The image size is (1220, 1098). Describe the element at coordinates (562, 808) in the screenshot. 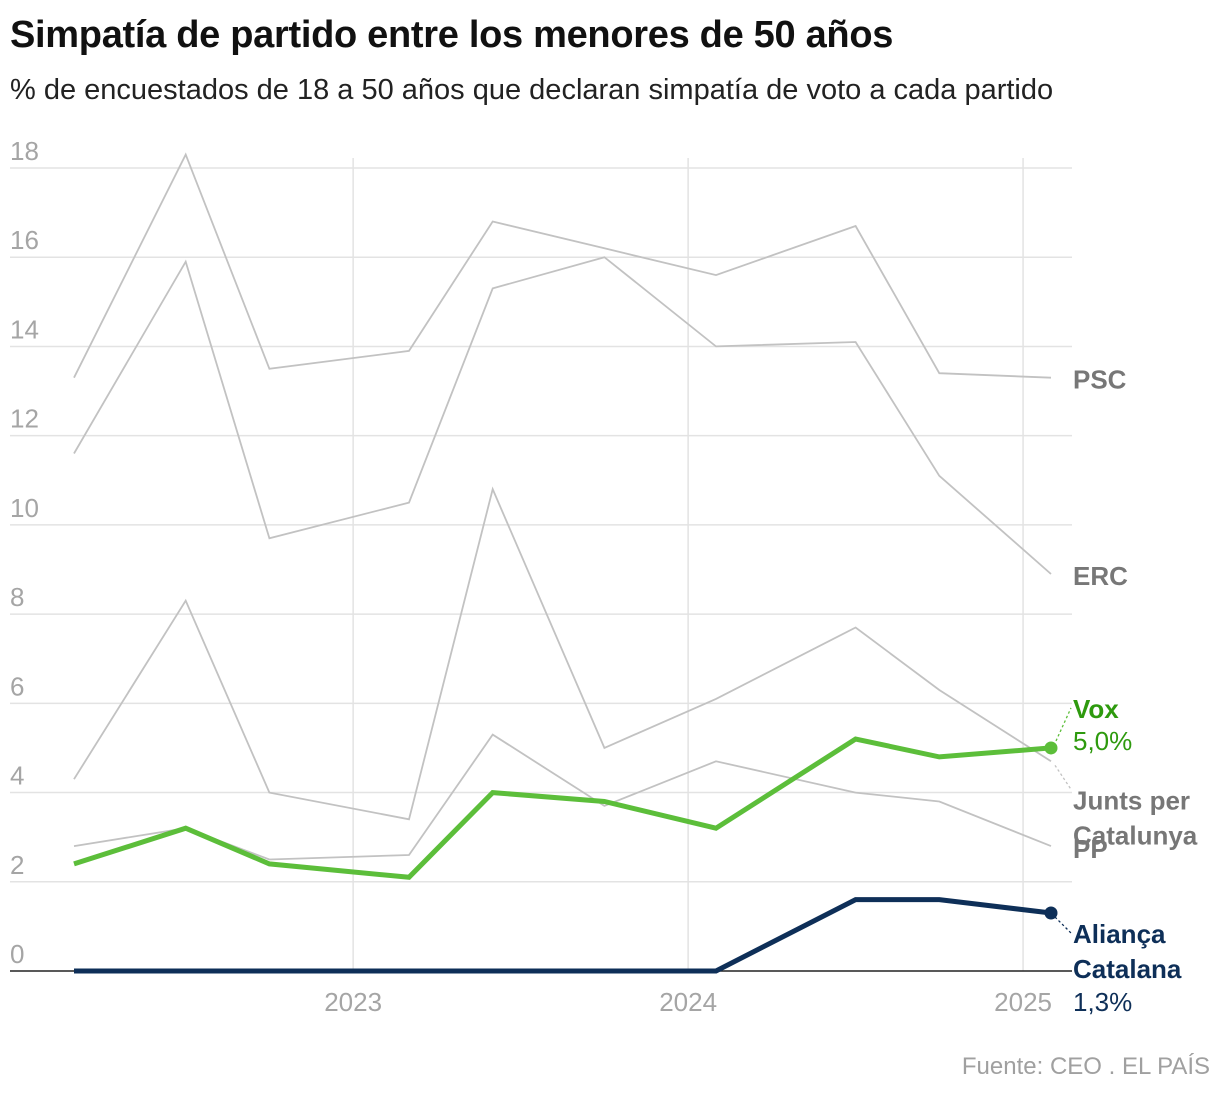

I see `series-line-vox` at that location.